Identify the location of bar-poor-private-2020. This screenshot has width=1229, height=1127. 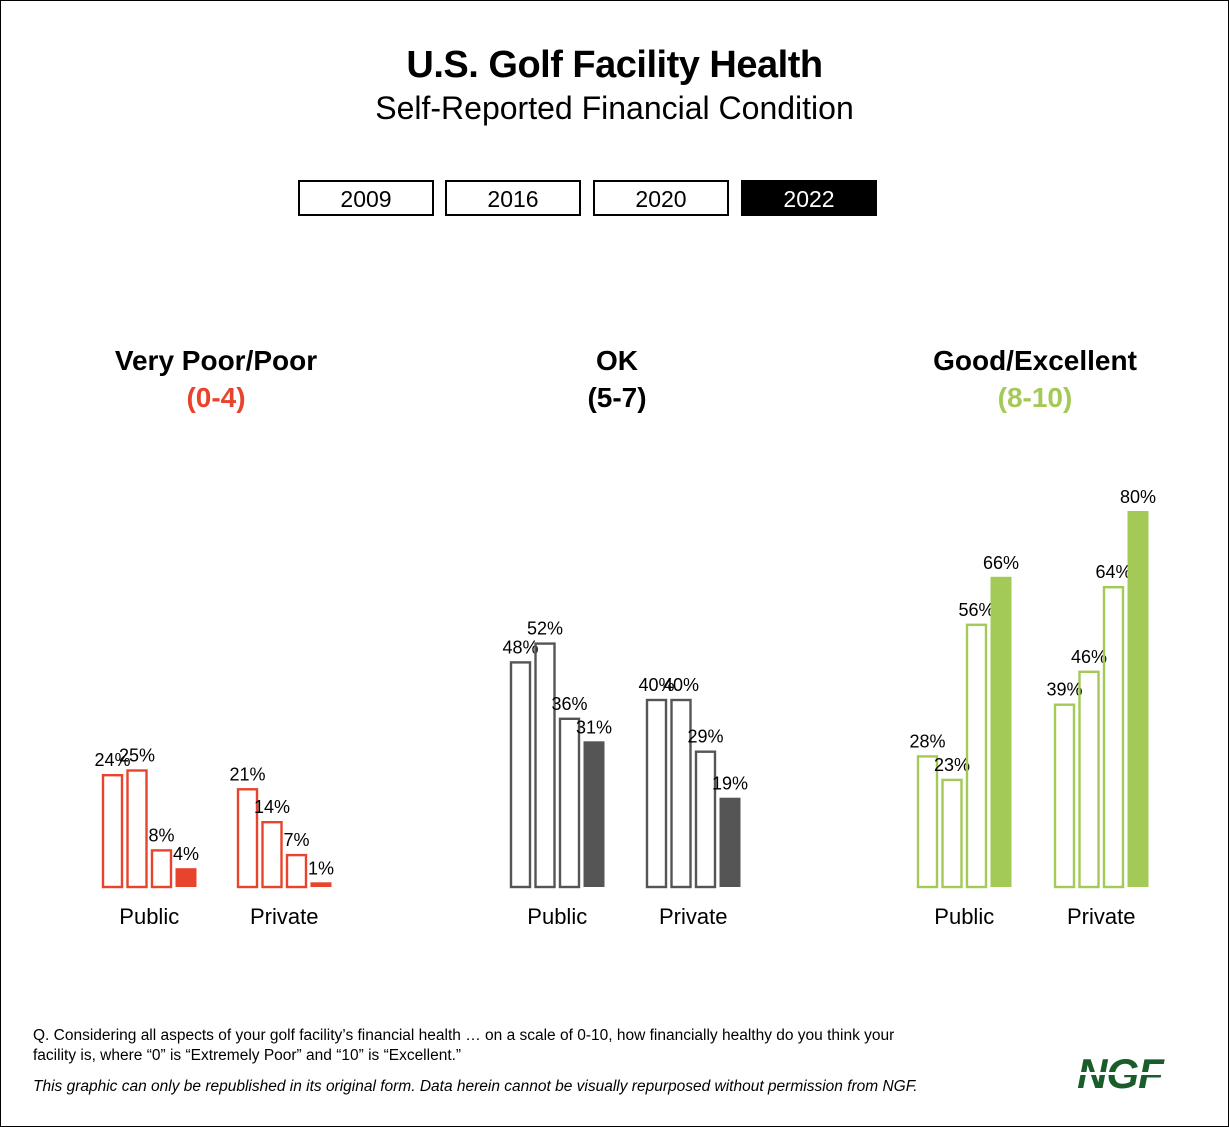
(296, 871).